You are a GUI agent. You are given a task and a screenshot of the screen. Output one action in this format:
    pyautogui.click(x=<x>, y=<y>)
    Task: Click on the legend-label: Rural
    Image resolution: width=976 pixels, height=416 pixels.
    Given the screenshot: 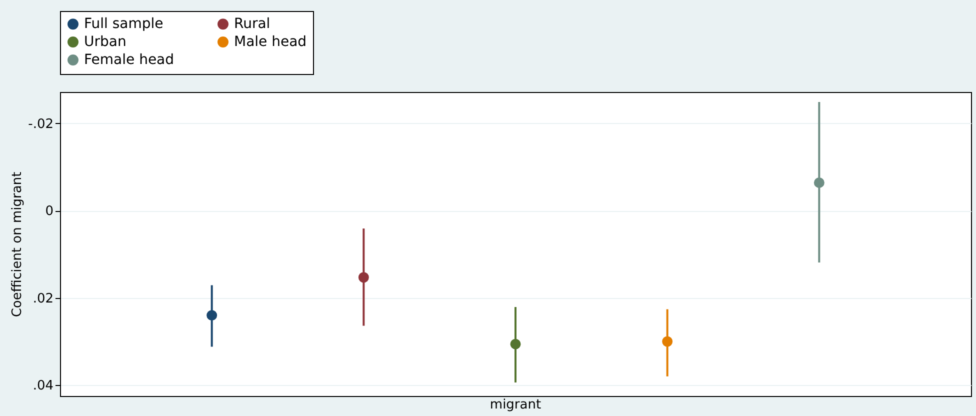 What is the action you would take?
    pyautogui.click(x=252, y=24)
    